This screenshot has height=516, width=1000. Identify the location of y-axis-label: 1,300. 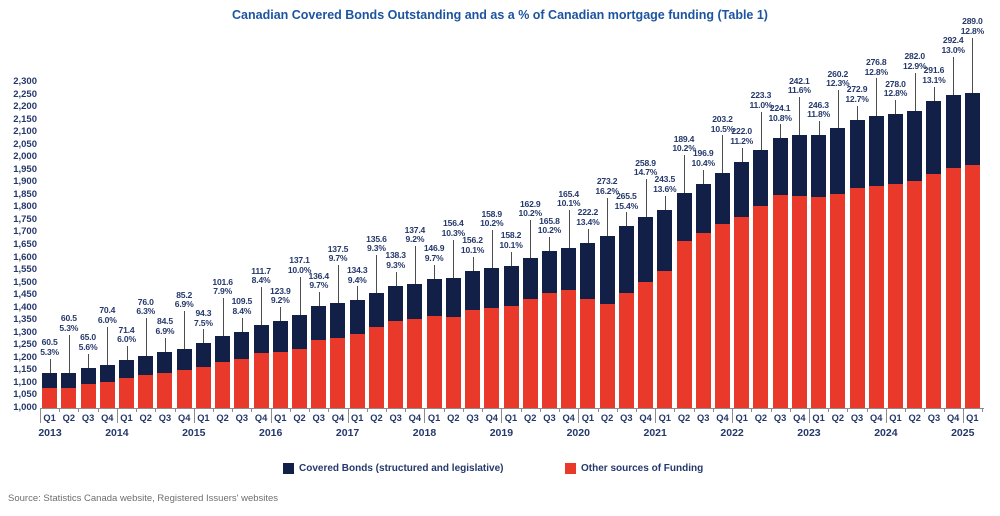
(25, 332).